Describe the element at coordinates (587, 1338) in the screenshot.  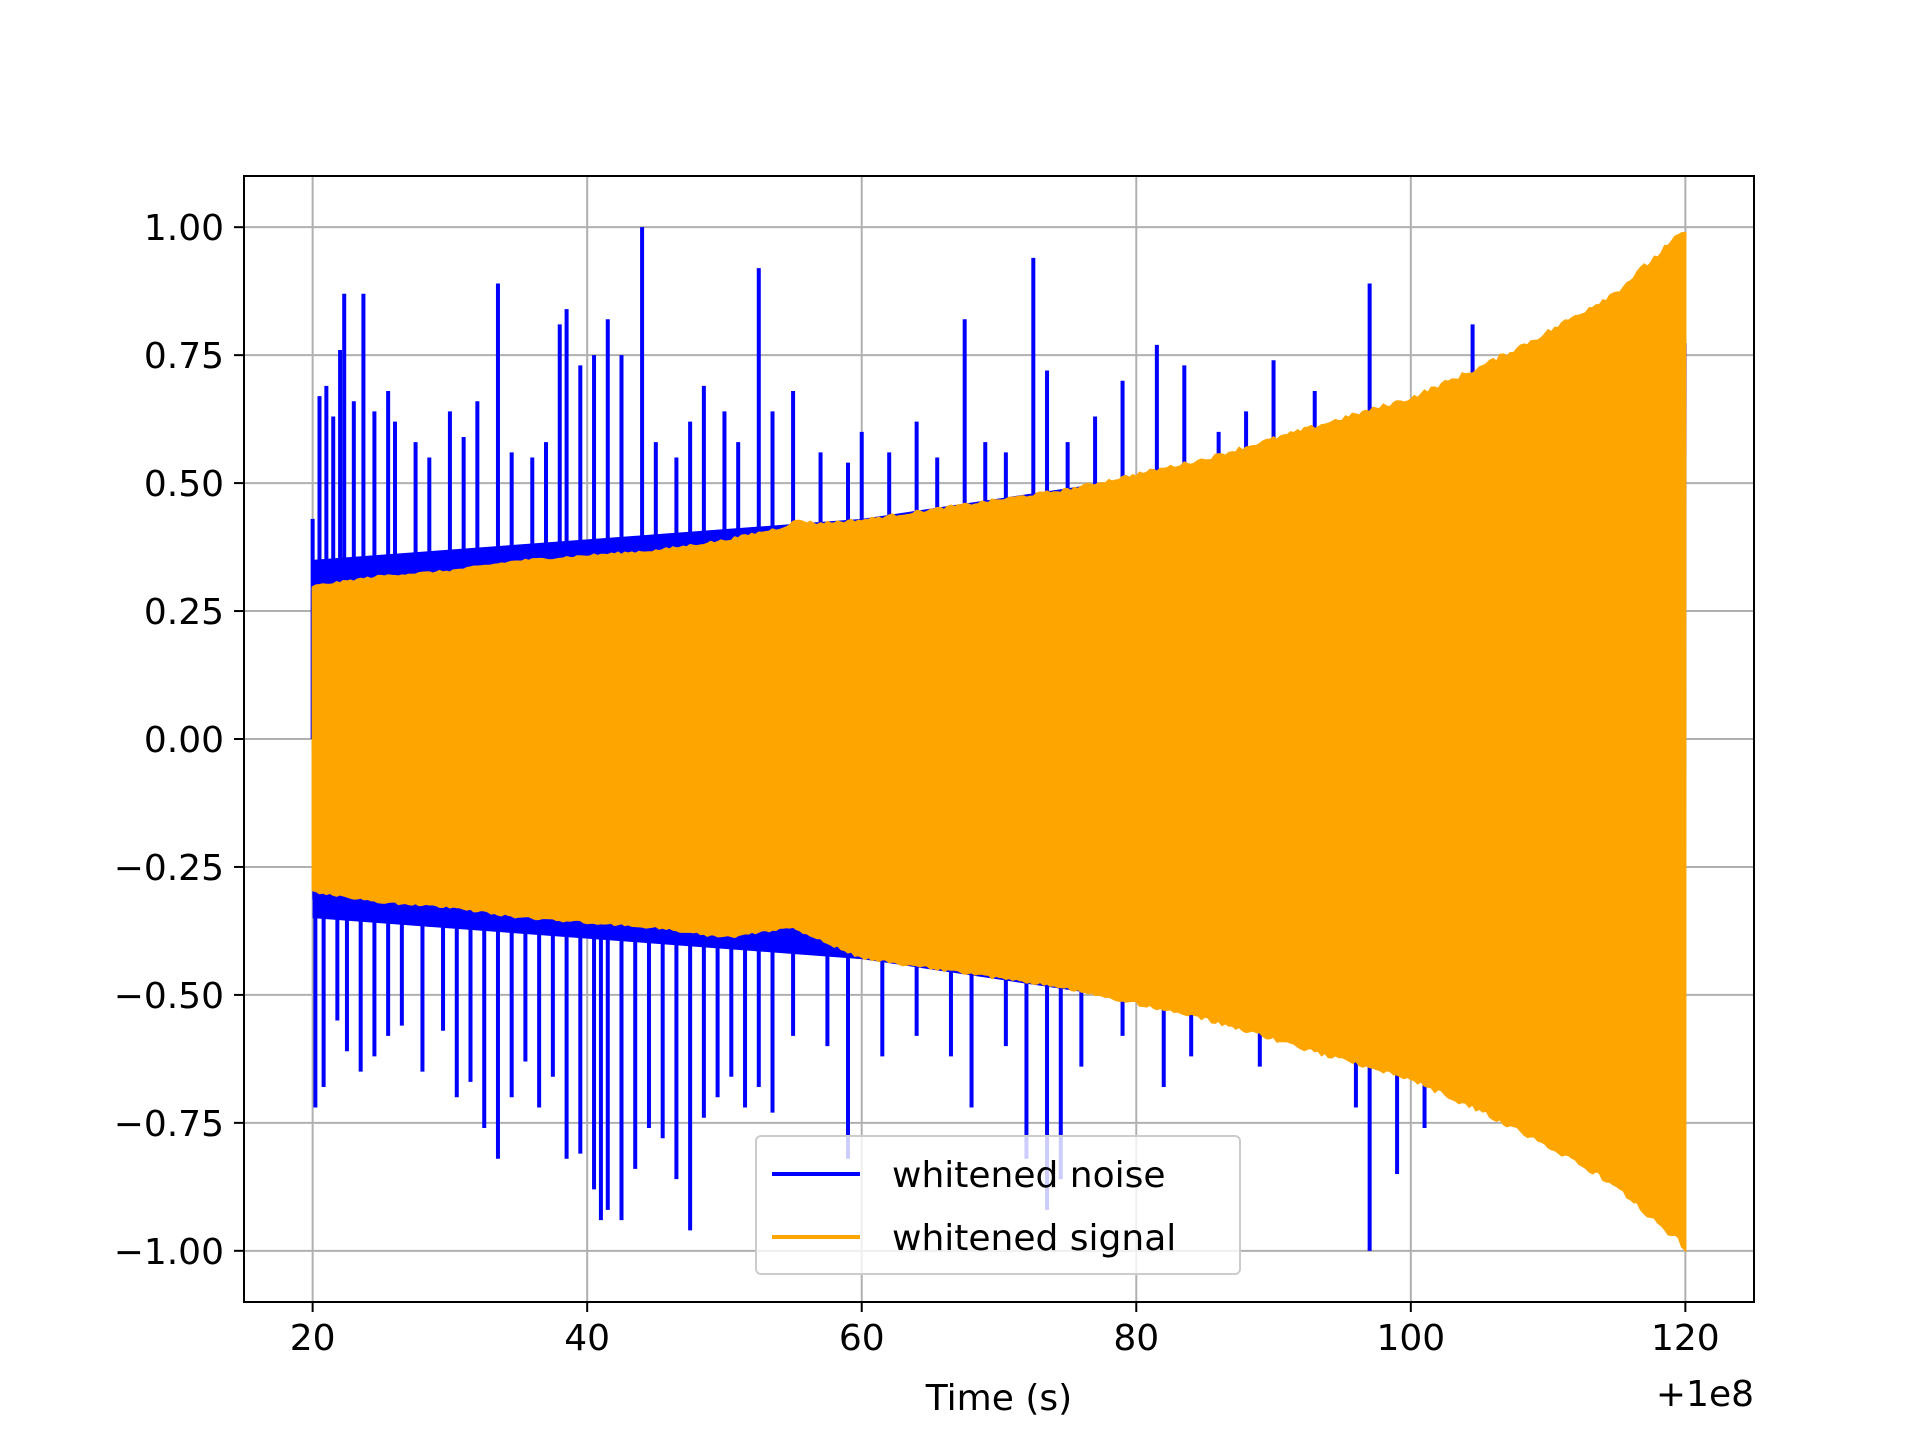
I see `x-tick-label: 40` at that location.